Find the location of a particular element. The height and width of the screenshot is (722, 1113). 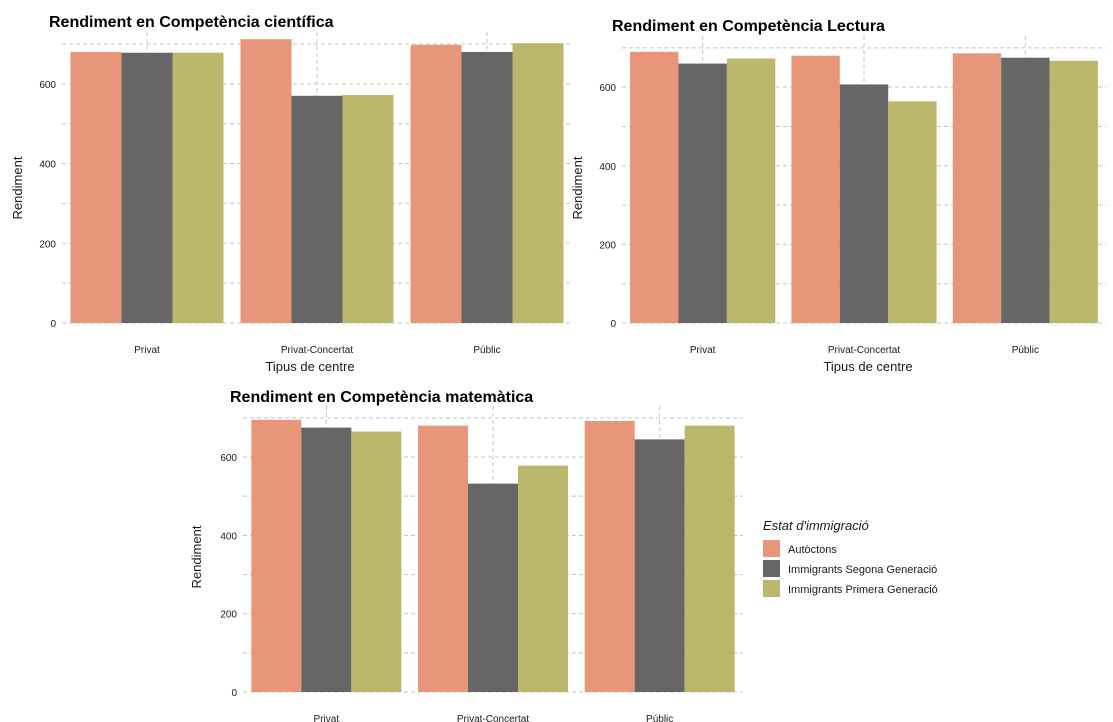

reading-y-tick-label: 600 is located at coordinates (607, 88).